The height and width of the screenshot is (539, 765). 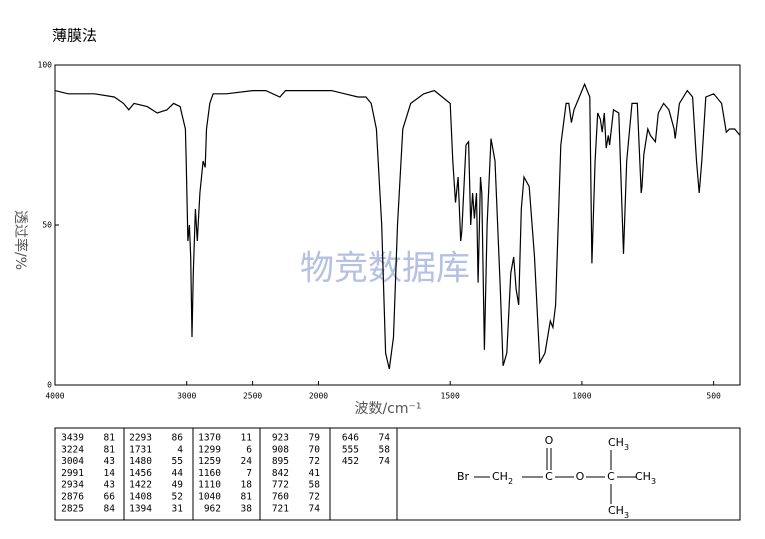 What do you see at coordinates (209, 461) in the screenshot?
I see `peak-wavenumber: 1259` at bounding box center [209, 461].